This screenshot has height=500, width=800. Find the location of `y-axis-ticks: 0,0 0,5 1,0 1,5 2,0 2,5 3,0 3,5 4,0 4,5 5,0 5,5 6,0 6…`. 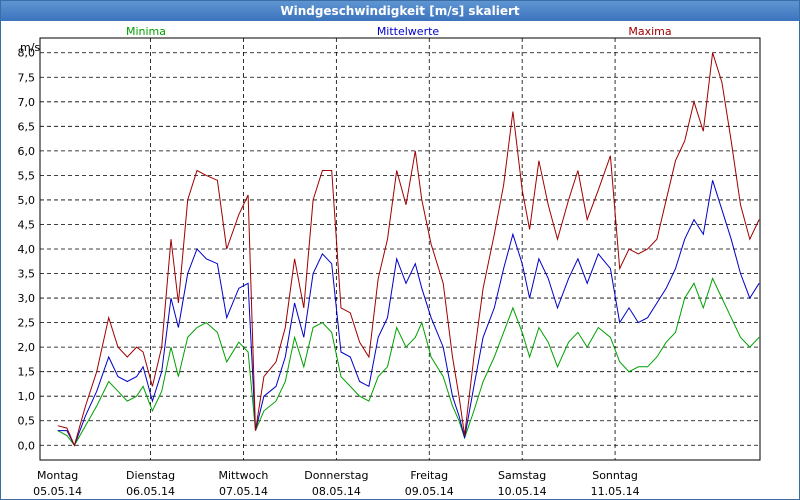

y-axis-ticks: 0,0 0,5 1,0 1,5 2,0 2,5 3,0 3,5 4,0 4,5 5,0 5,5 6,0 6… is located at coordinates (27, 250).